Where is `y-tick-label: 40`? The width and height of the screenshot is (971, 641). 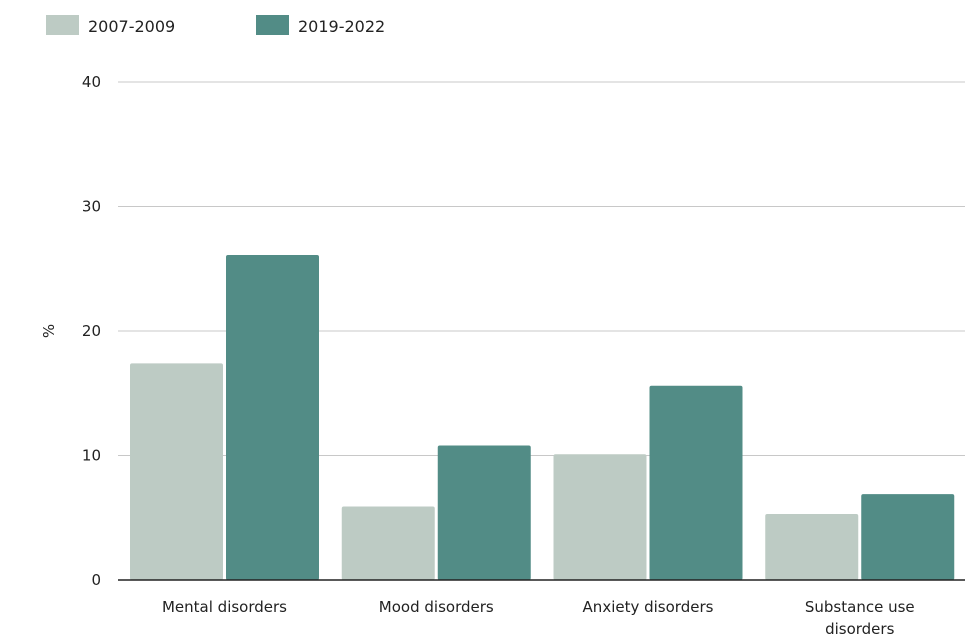
y-tick-label: 40 is located at coordinates (91, 82).